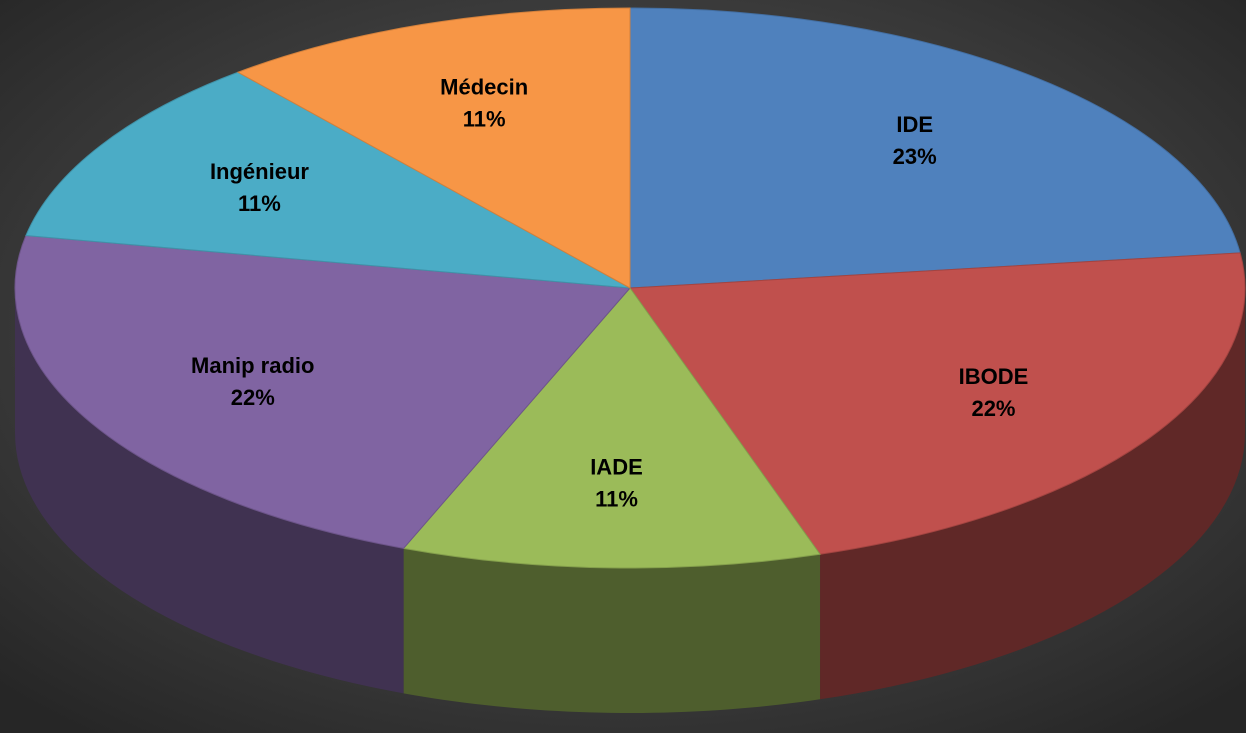  I want to click on pie-side, so click(612, 630).